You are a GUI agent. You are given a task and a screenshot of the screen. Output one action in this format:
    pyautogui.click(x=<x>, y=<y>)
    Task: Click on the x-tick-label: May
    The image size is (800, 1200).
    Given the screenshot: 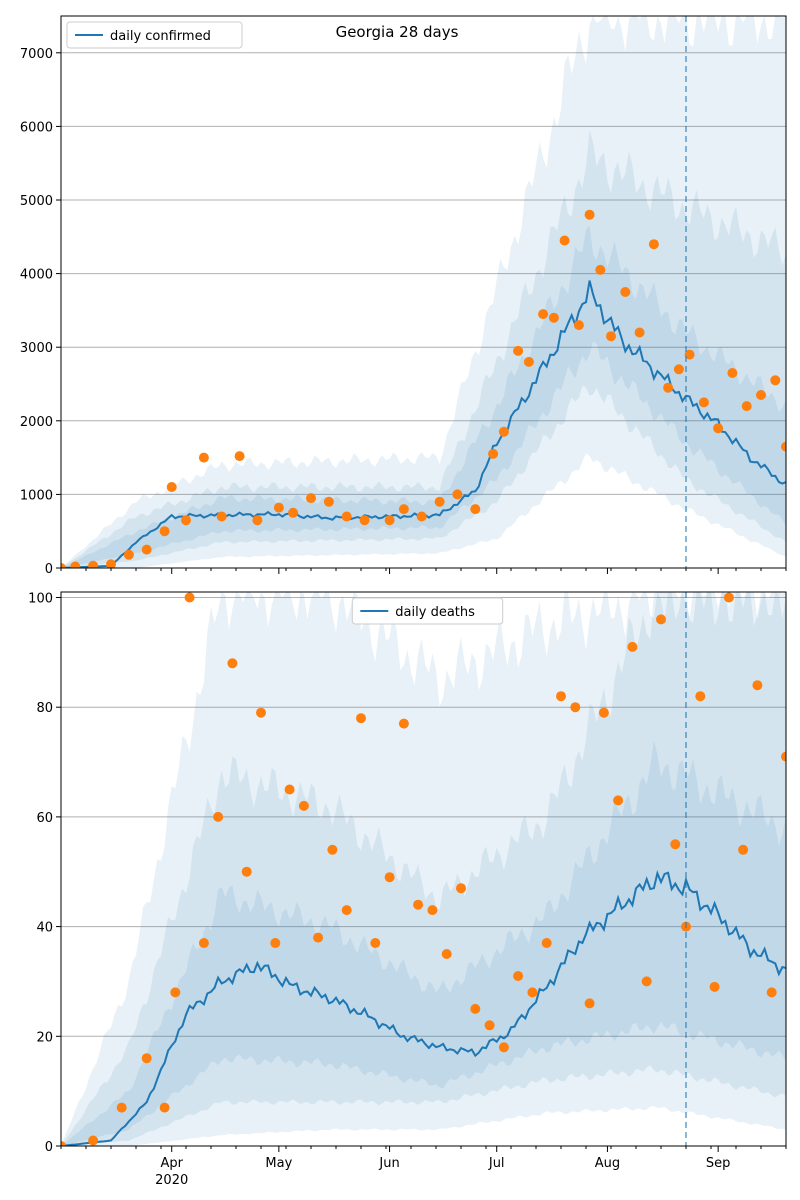 What is the action you would take?
    pyautogui.click(x=278, y=1163)
    